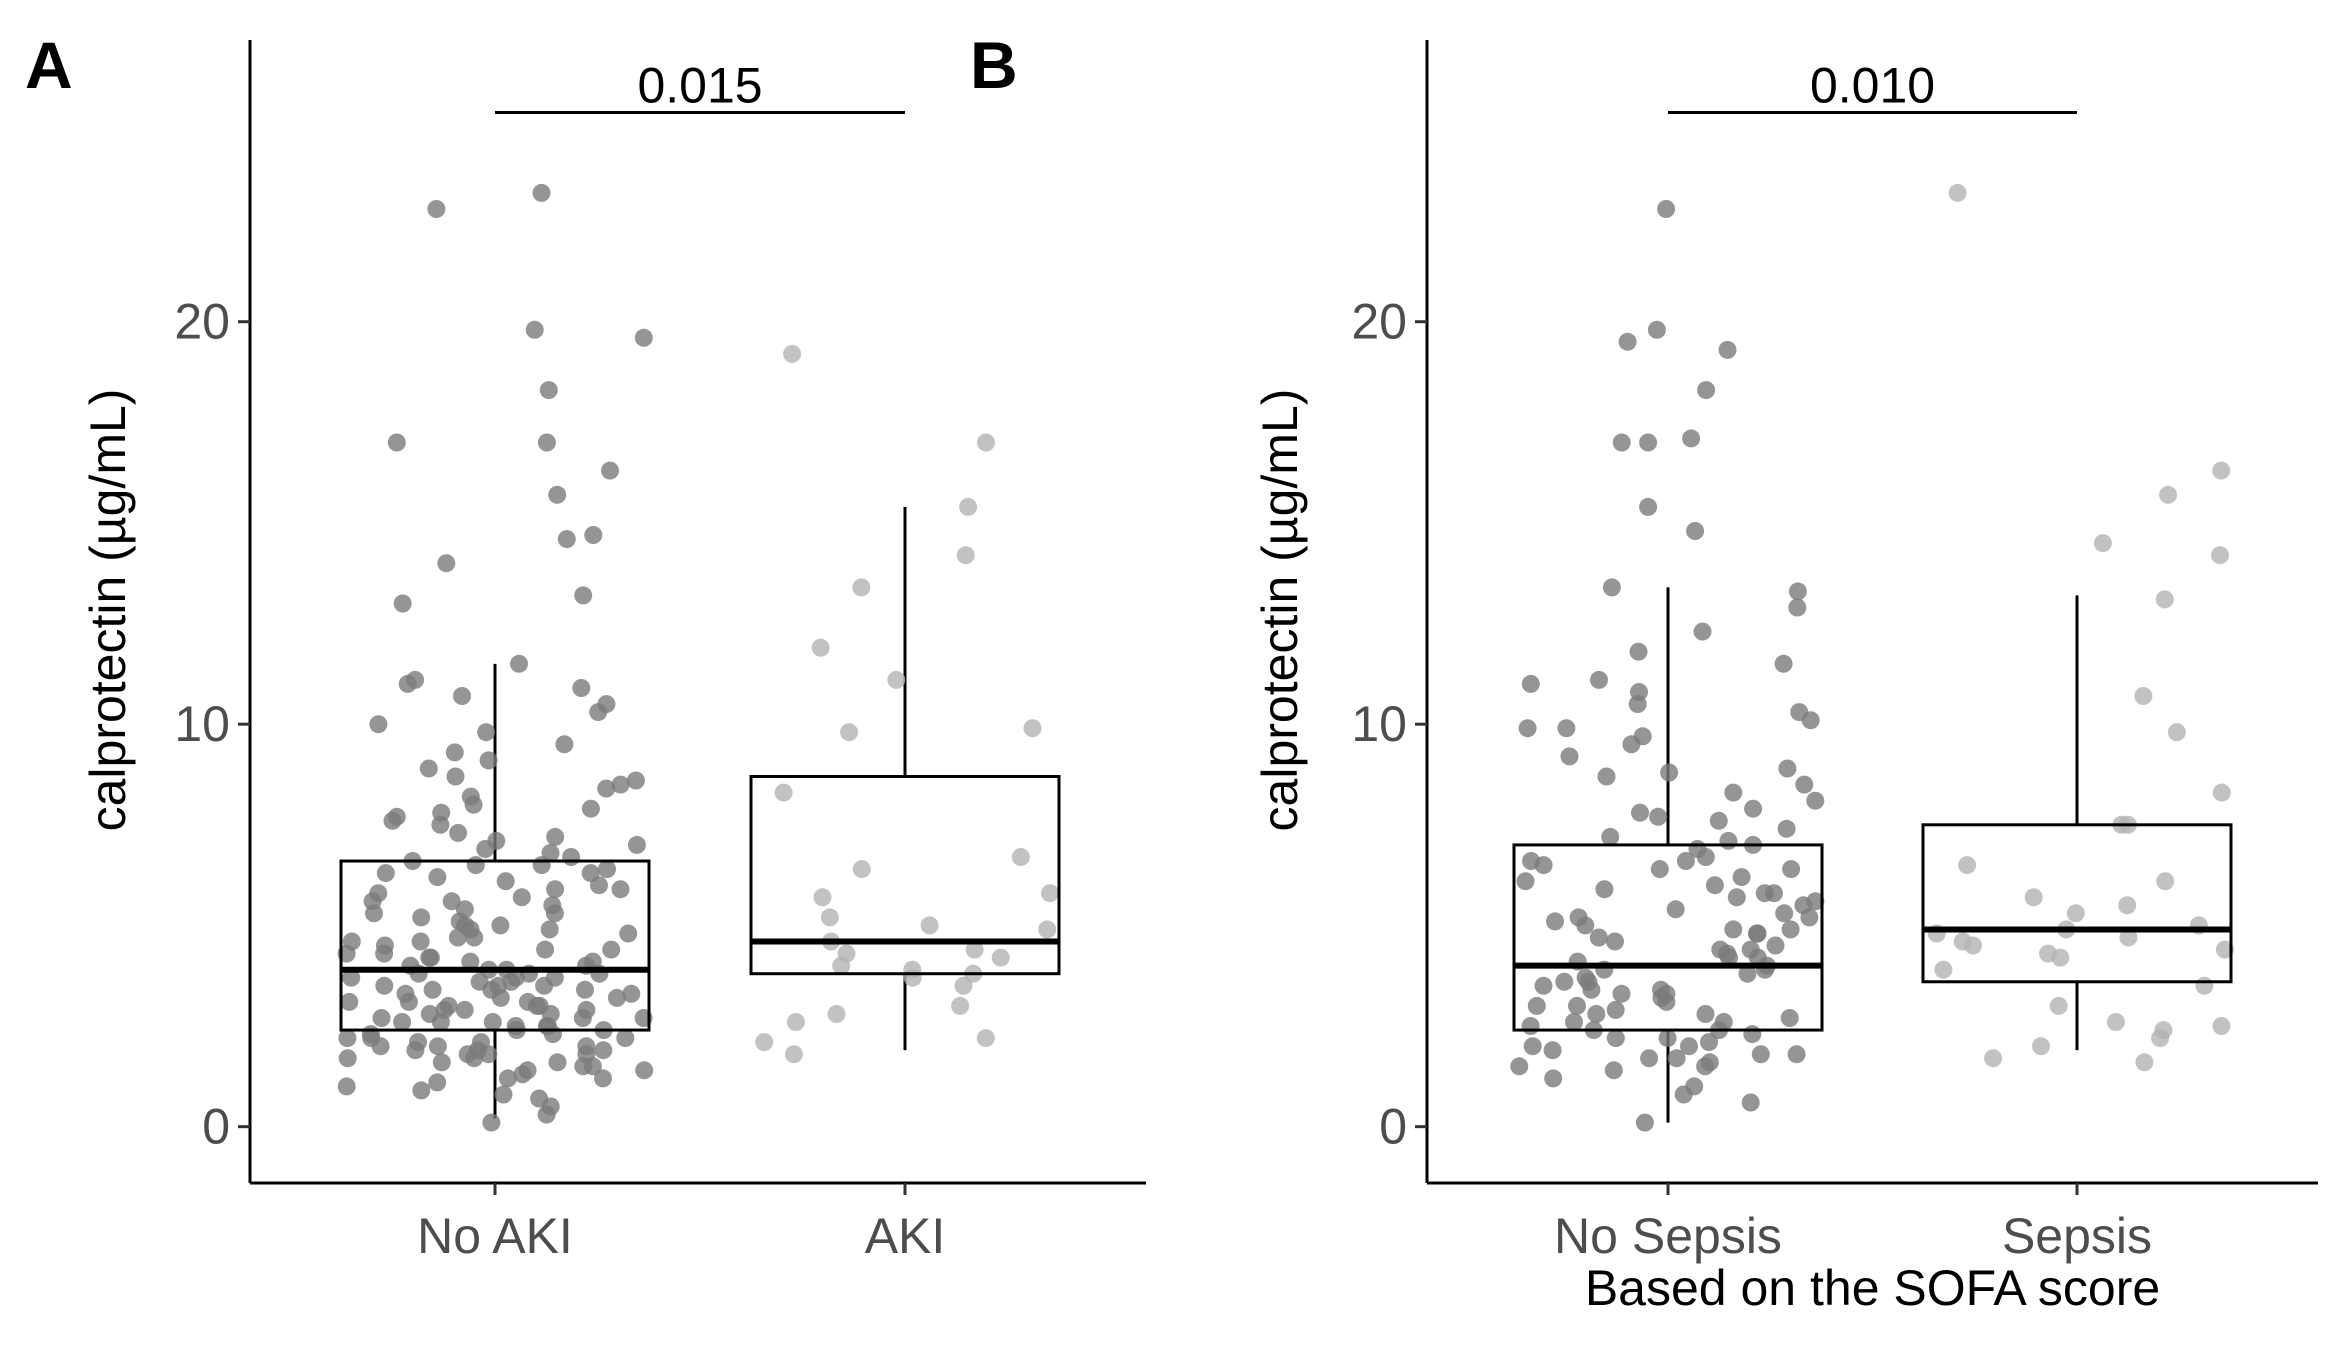  Describe the element at coordinates (905, 1236) in the screenshot. I see `x-tick-label: AKI` at that location.